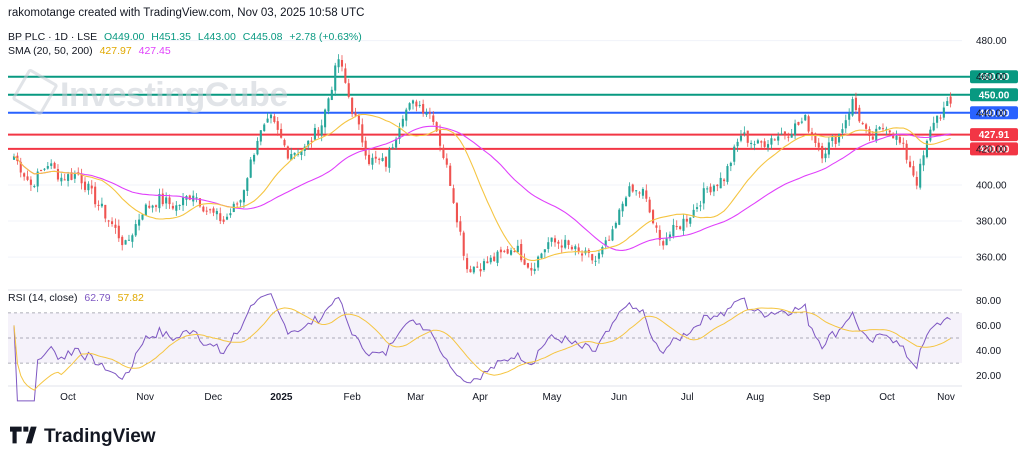  I want to click on rsi-value-2: 57.82, so click(130, 298).